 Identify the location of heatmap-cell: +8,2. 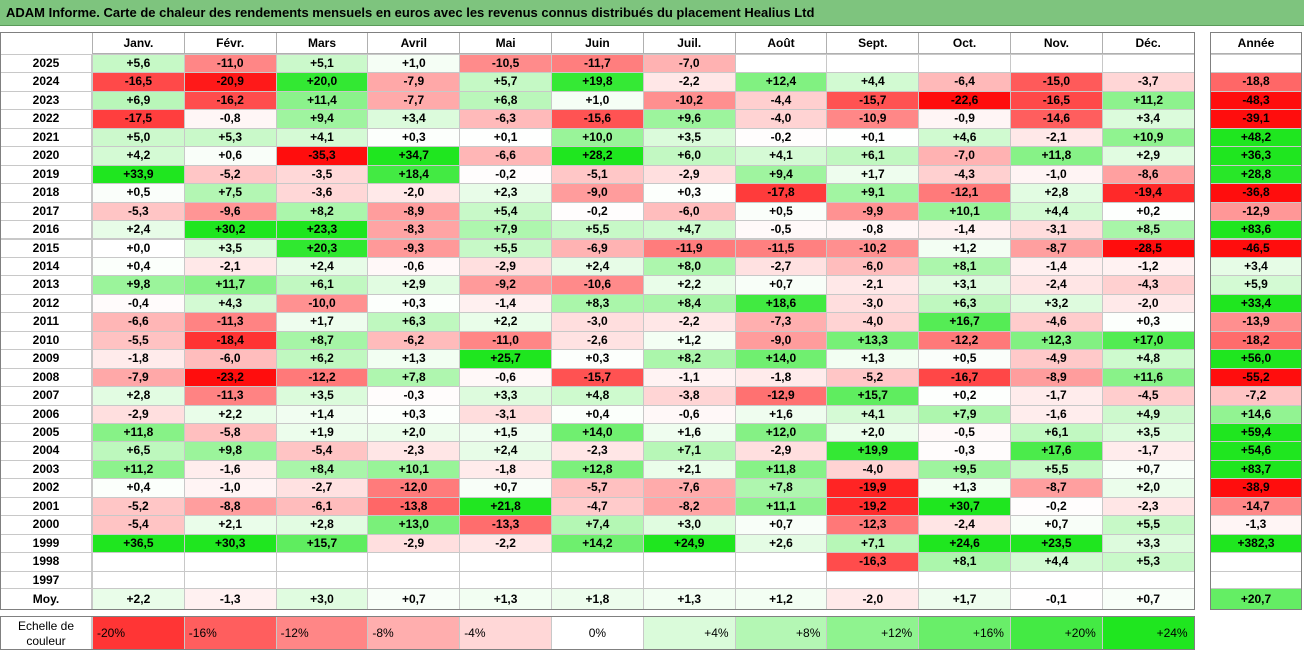
(689, 359).